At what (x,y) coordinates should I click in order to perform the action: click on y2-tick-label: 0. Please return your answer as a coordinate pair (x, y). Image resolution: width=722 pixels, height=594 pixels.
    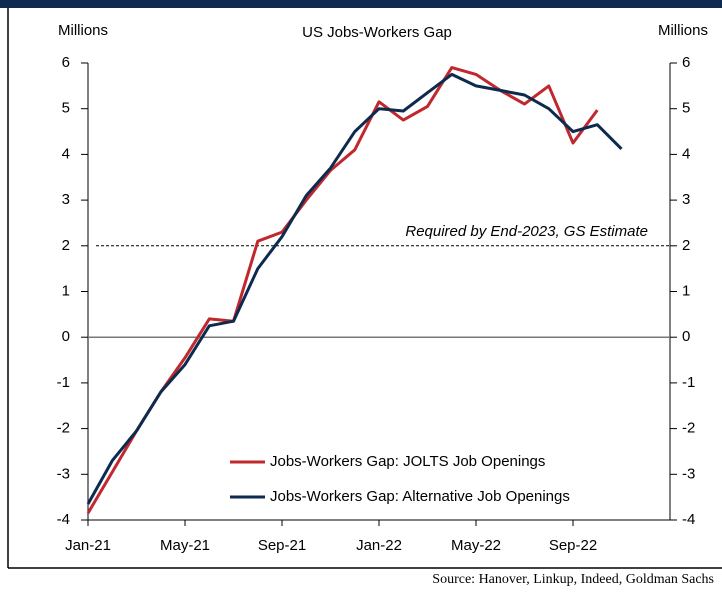
    Looking at the image, I should click on (686, 336).